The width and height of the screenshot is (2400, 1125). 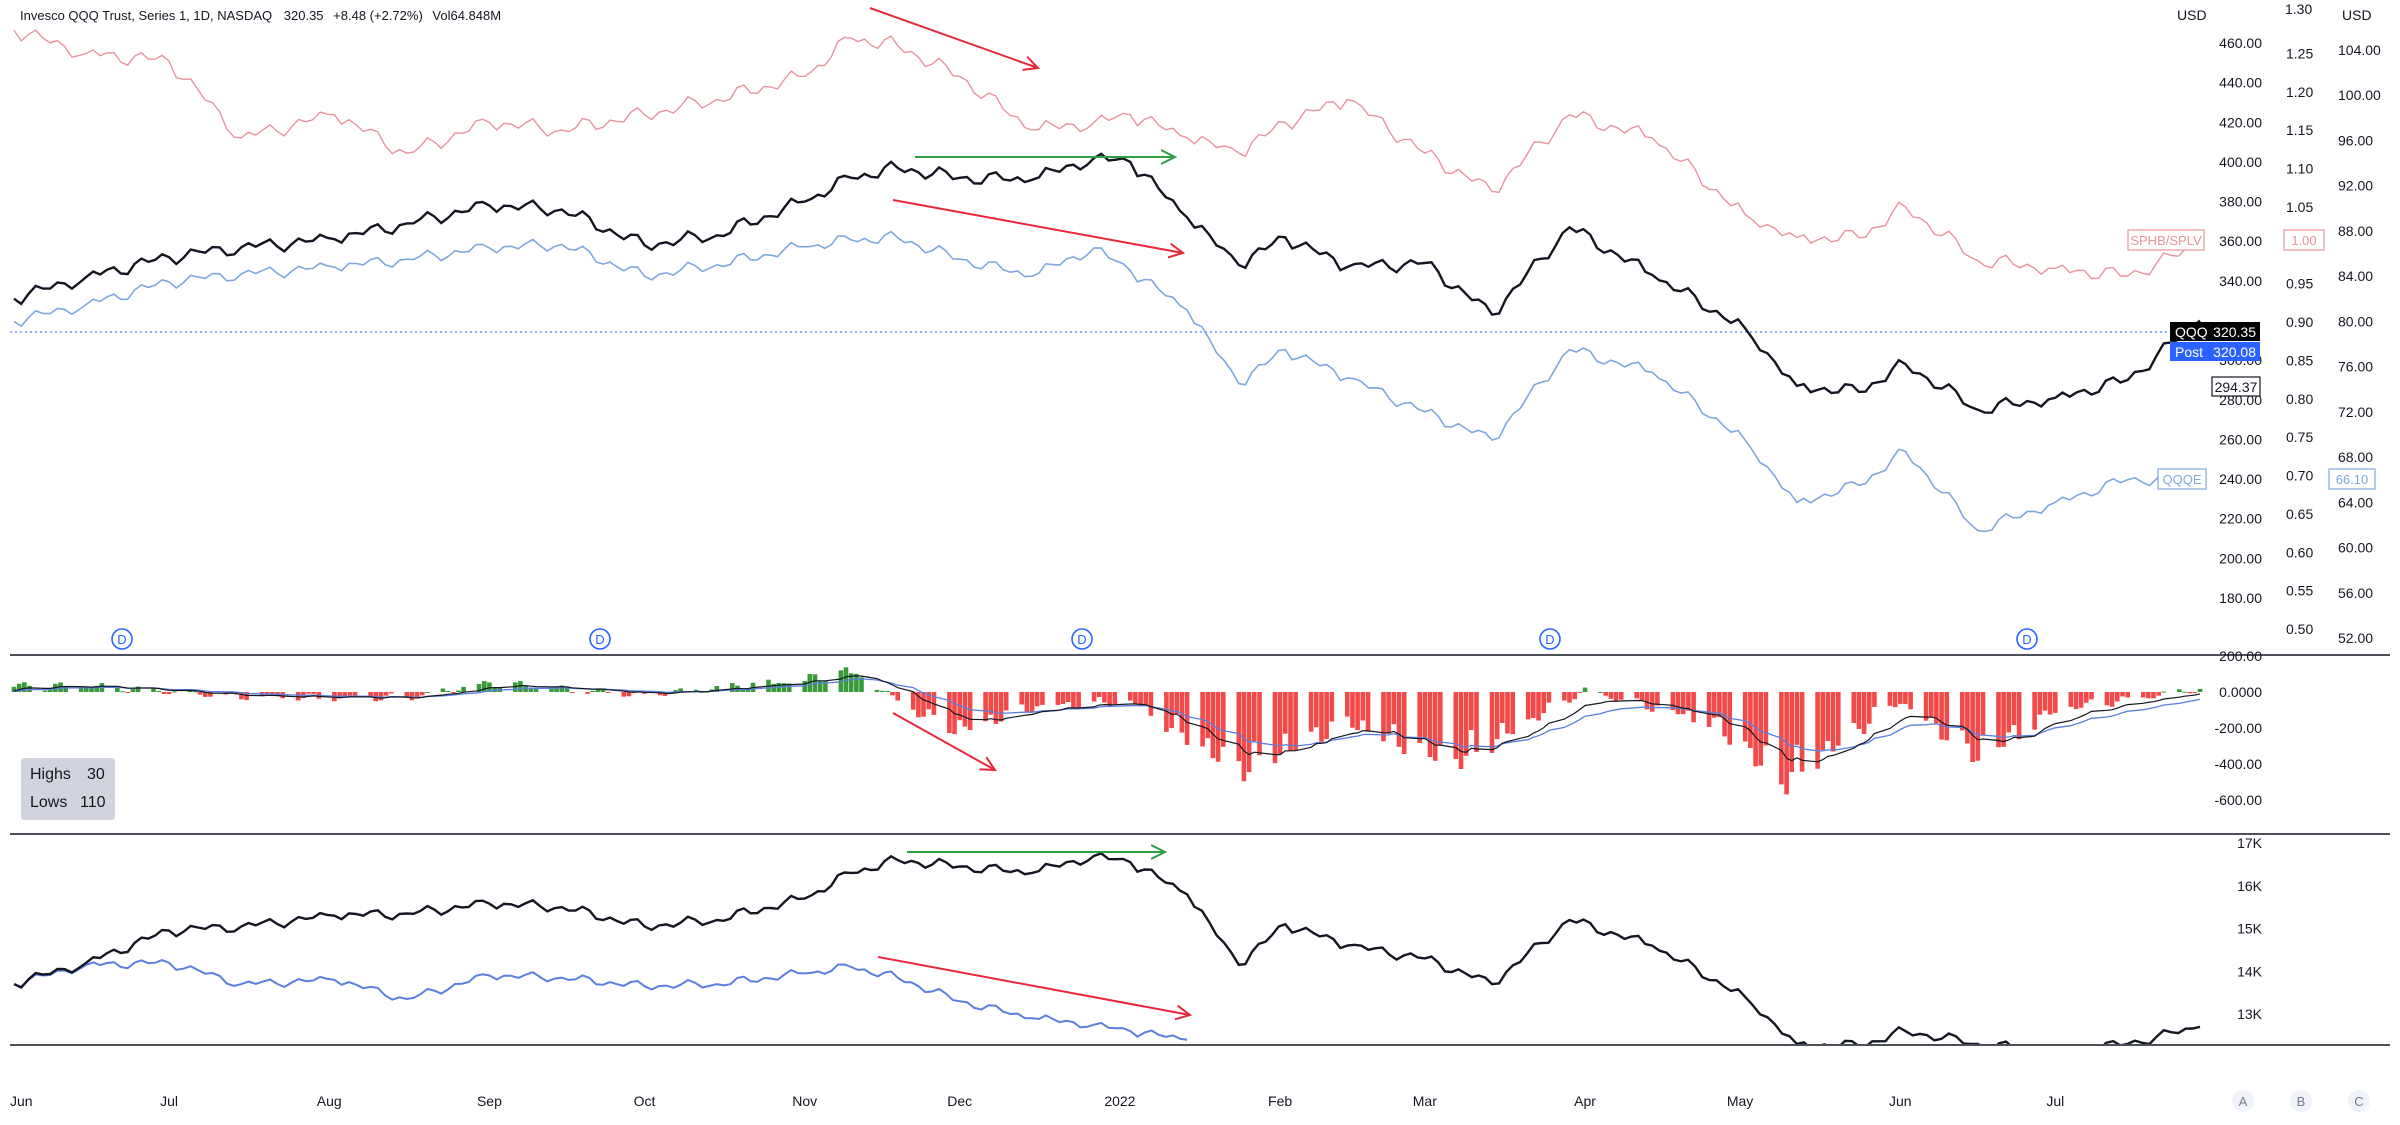 What do you see at coordinates (2299, 92) in the screenshot?
I see `ratio-axis-tick: 1.20` at bounding box center [2299, 92].